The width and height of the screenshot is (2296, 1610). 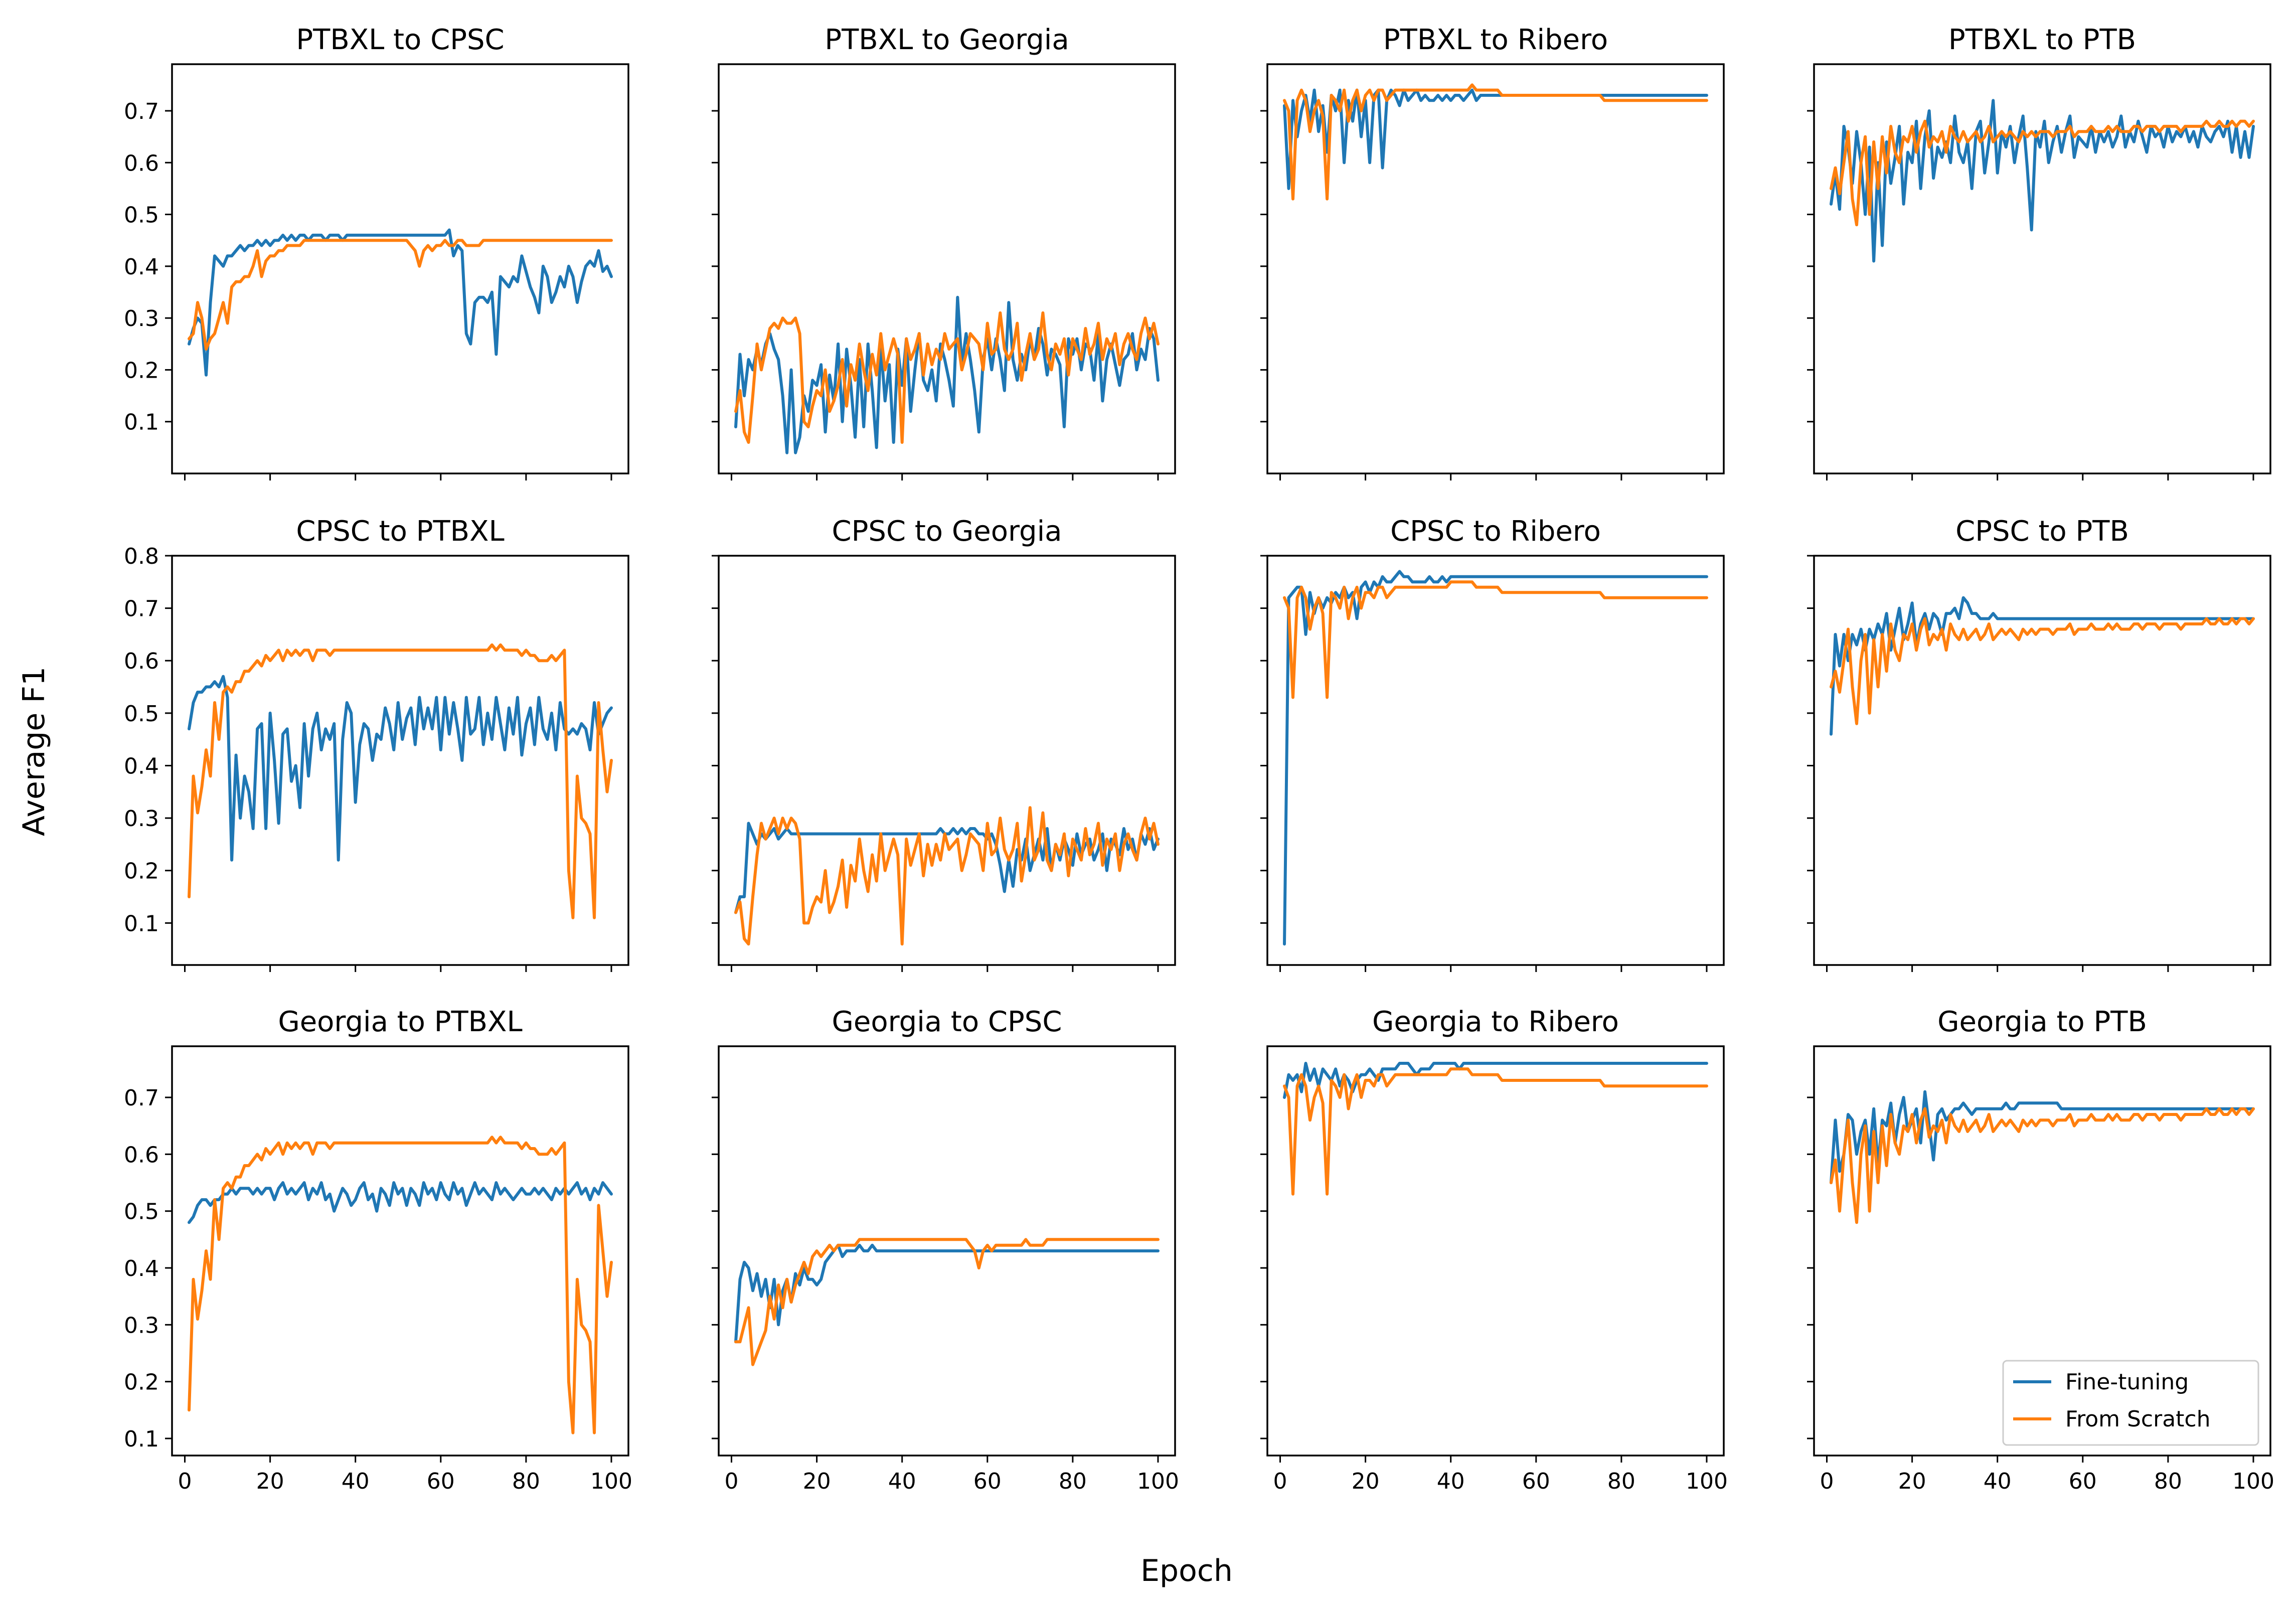 I want to click on legend-label-fine-tuning: Fine-tuning, so click(x=2127, y=1382).